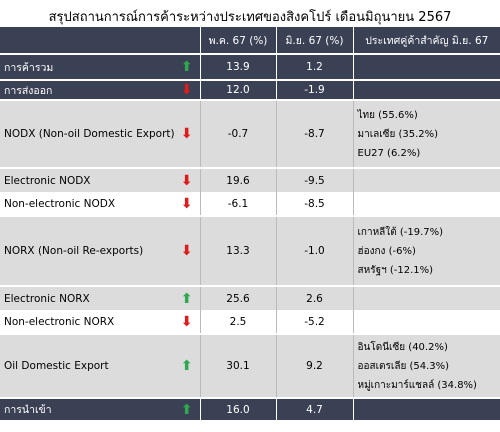 This screenshot has height=432, width=500. Describe the element at coordinates (238, 133) in the screenshot. I see `cell-may: -0.7` at that location.